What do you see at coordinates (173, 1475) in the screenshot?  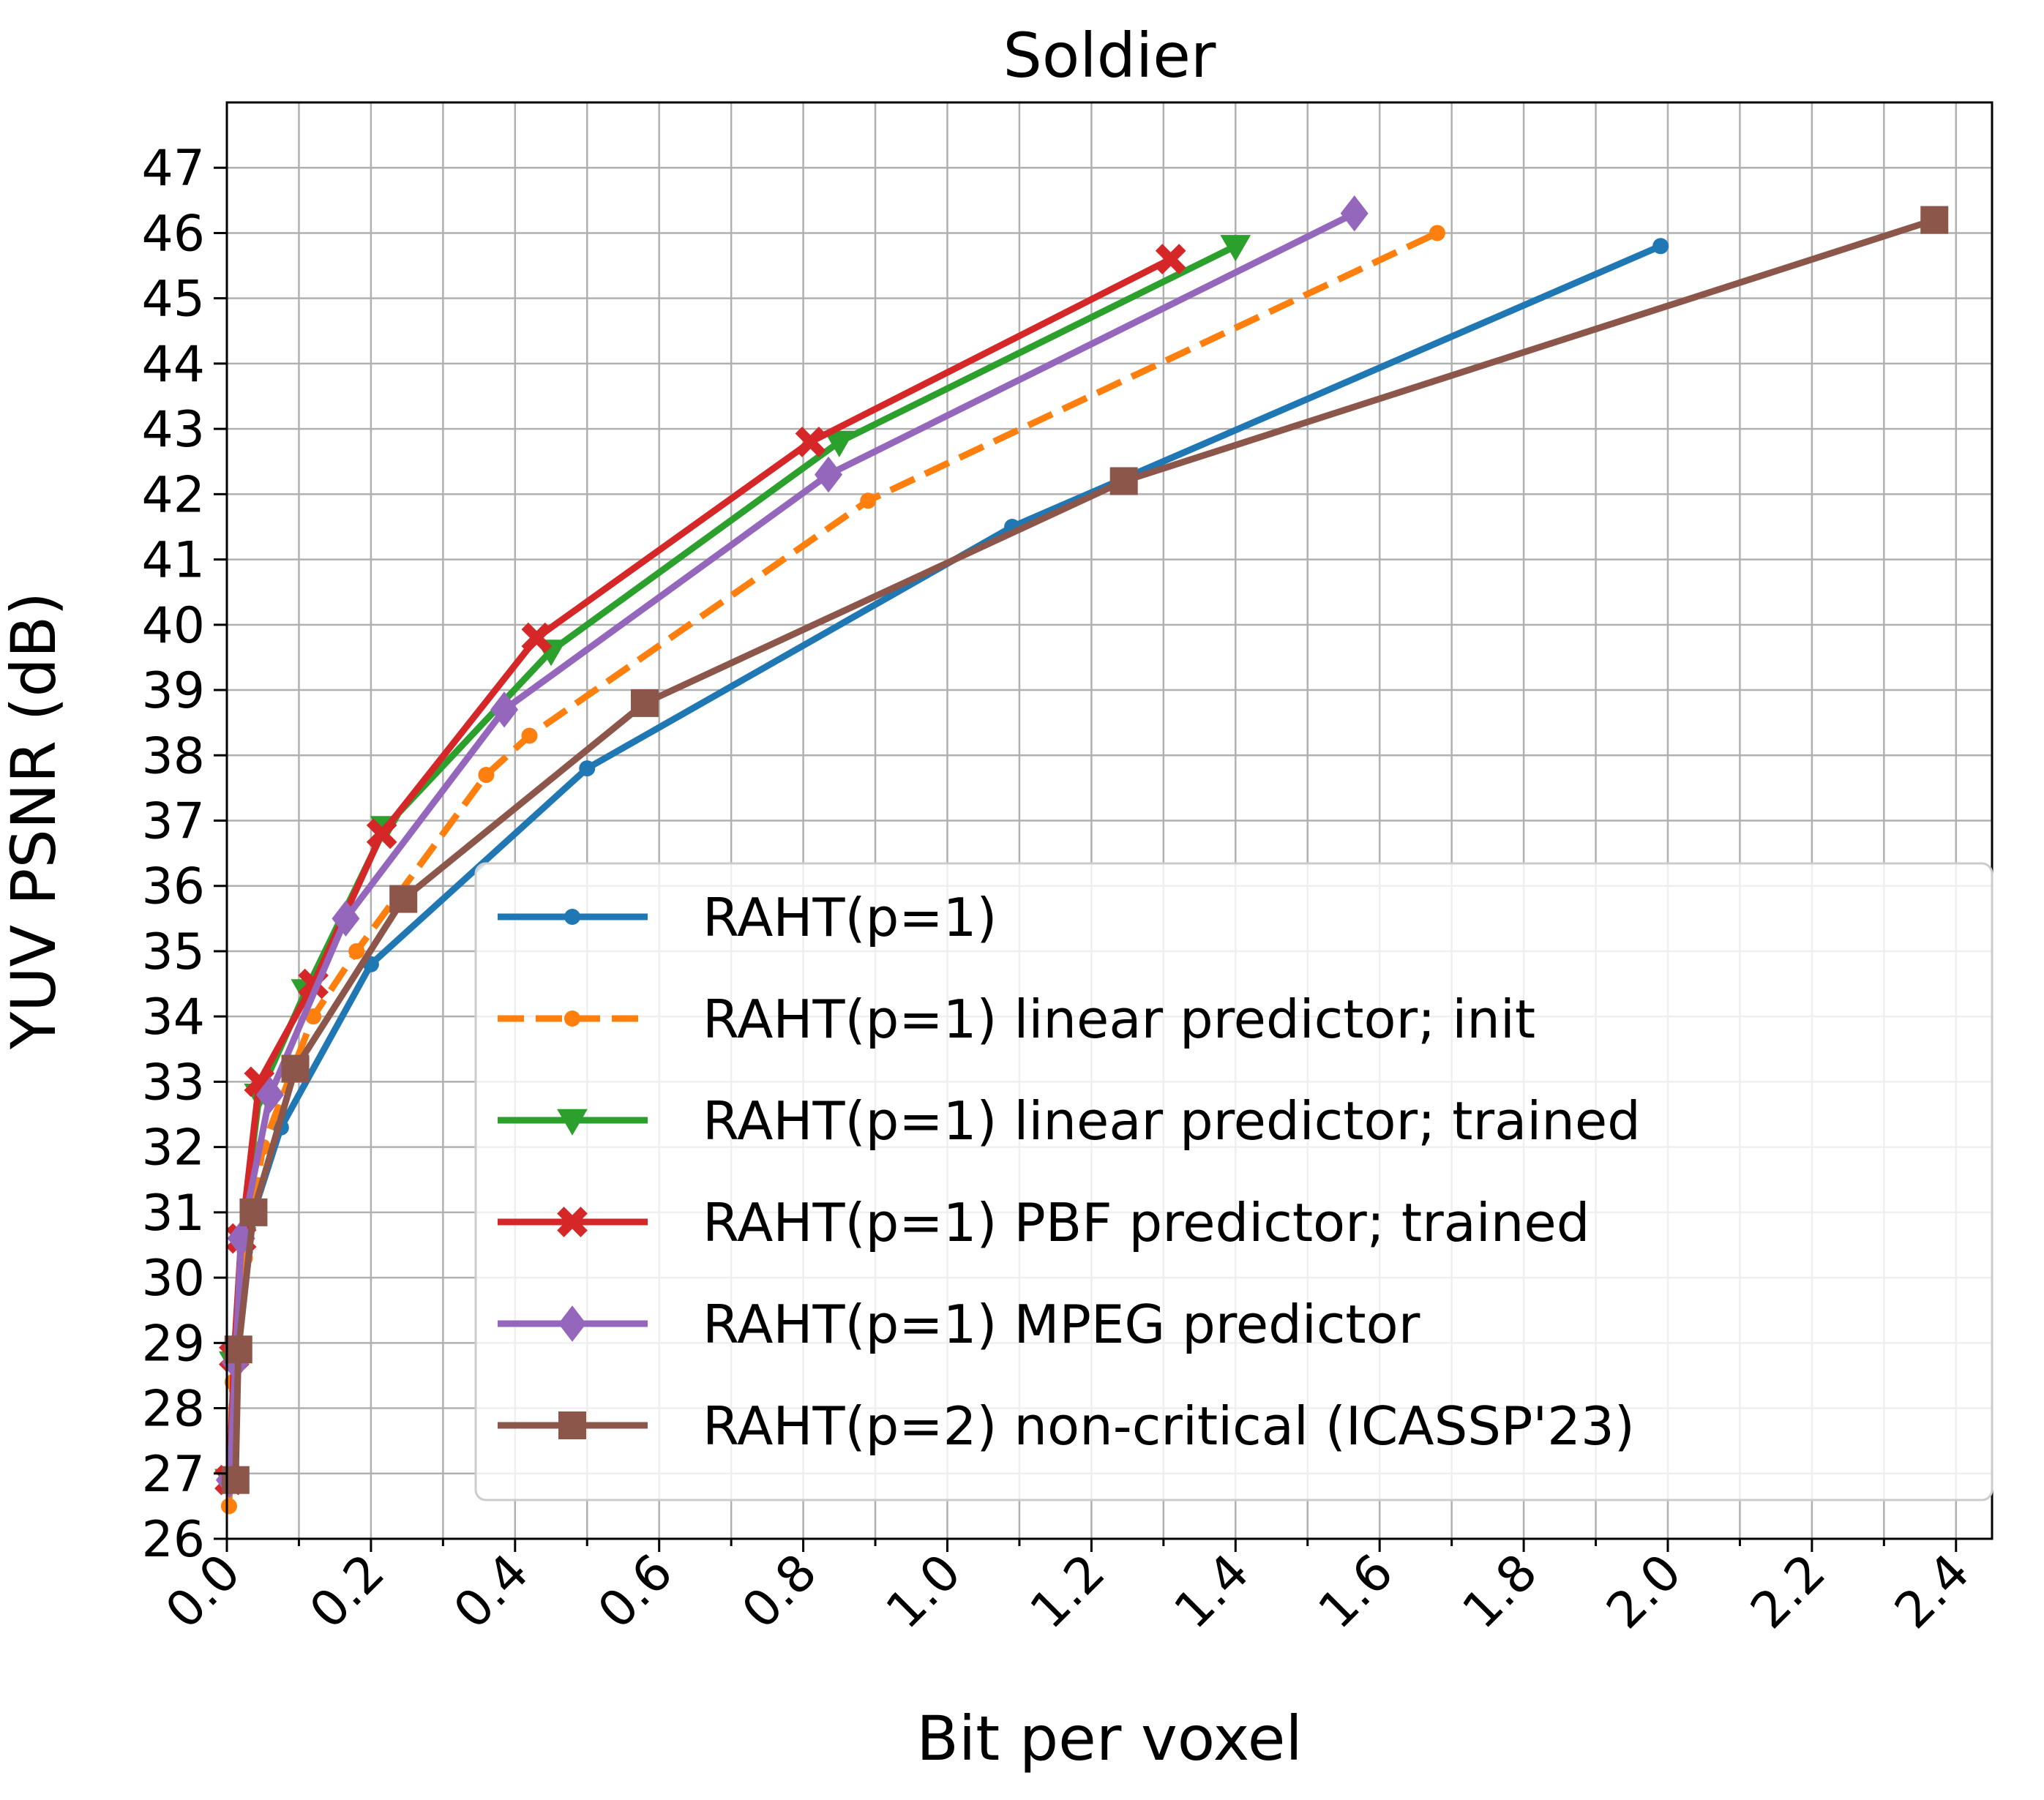 I see `y-tick-label: 27` at bounding box center [173, 1475].